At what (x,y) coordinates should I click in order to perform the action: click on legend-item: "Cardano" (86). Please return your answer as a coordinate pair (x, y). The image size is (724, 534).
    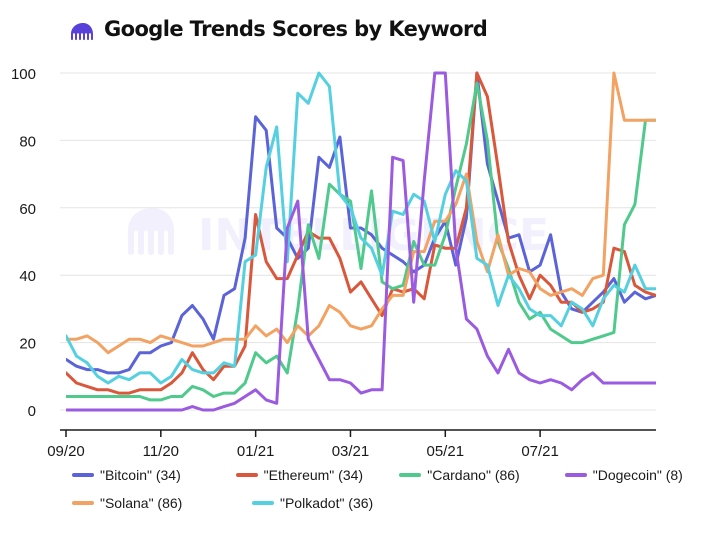
    Looking at the image, I should click on (481, 475).